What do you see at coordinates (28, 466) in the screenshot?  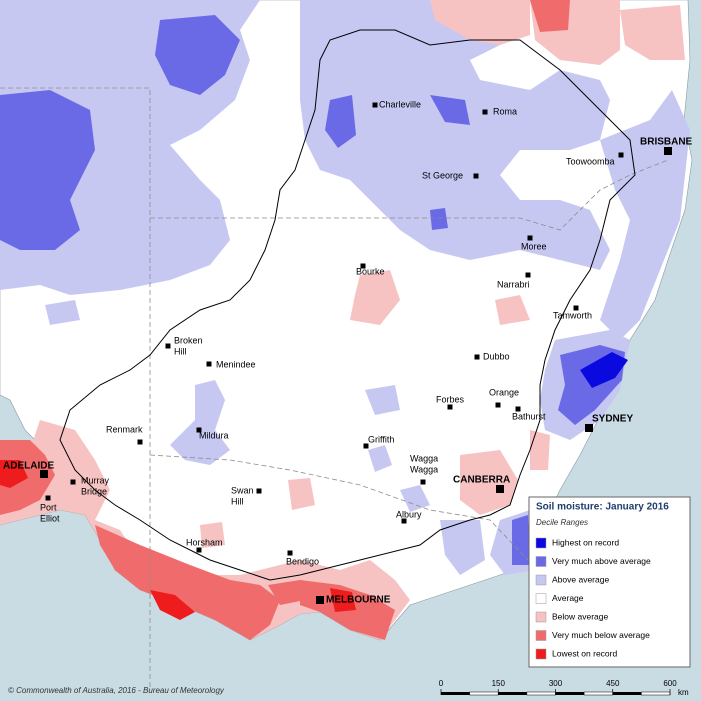 I see `town-label: ADELAIDE` at bounding box center [28, 466].